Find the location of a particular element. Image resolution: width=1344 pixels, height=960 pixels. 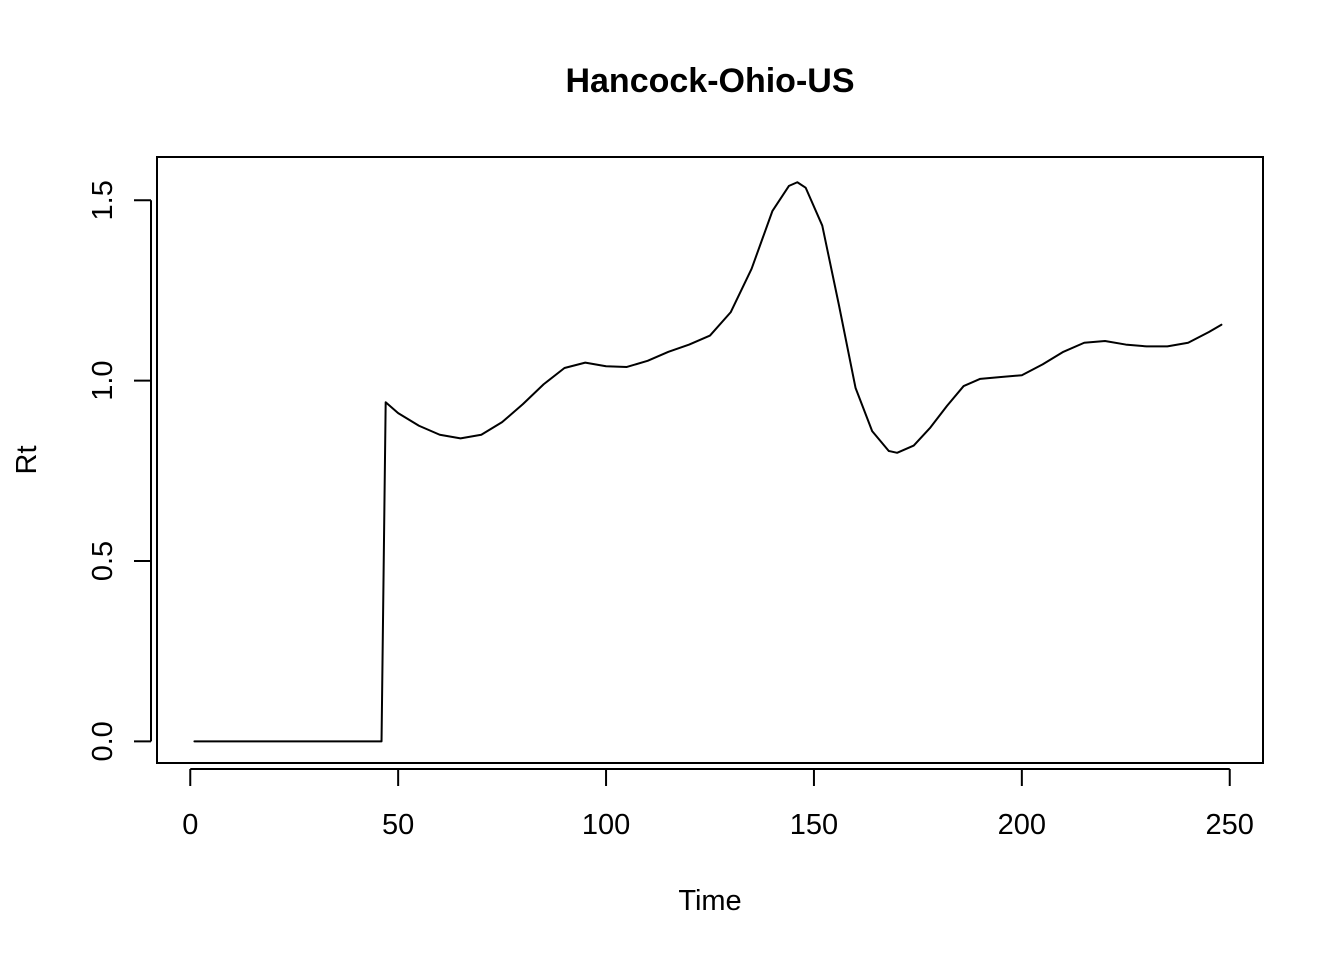

y-axis-label: Rt is located at coordinates (27, 460).